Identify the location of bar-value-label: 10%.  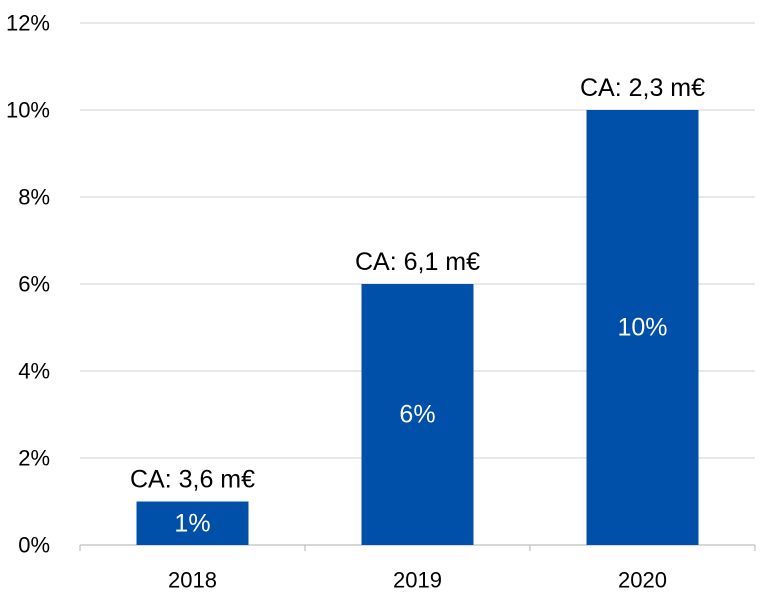
(642, 328).